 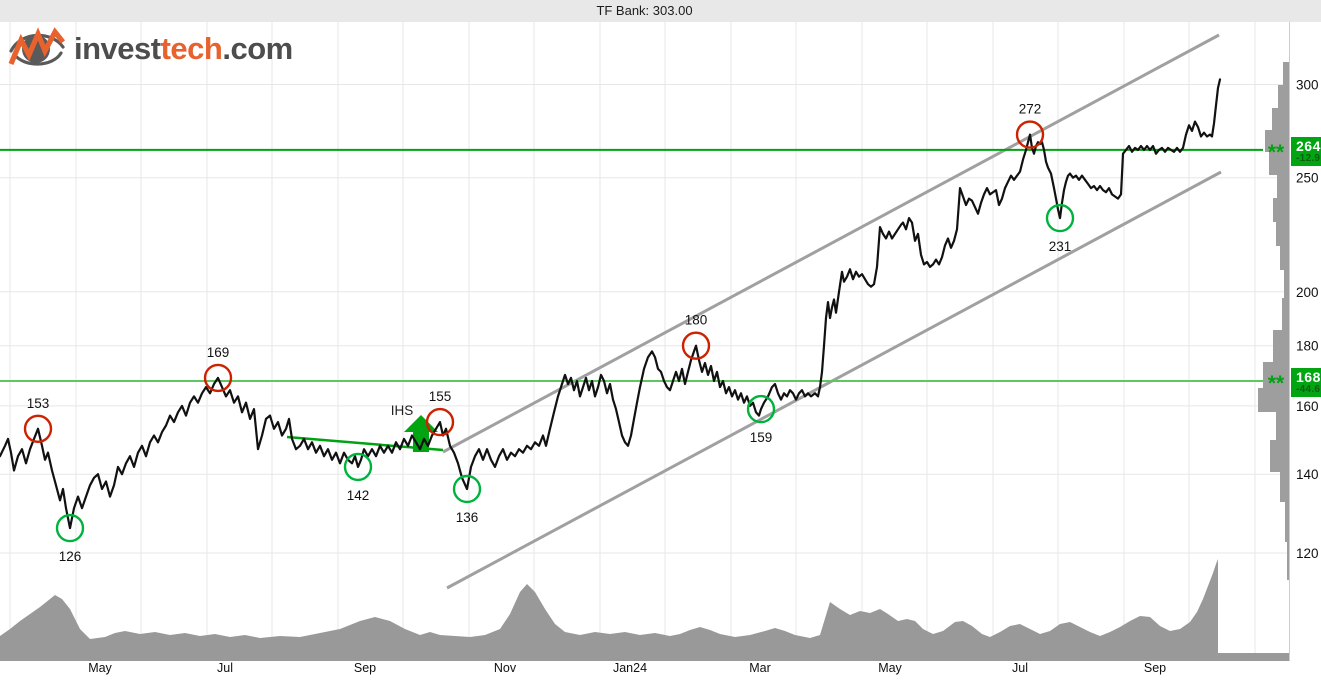 What do you see at coordinates (440, 396) in the screenshot?
I see `extreme-high-label: 155` at bounding box center [440, 396].